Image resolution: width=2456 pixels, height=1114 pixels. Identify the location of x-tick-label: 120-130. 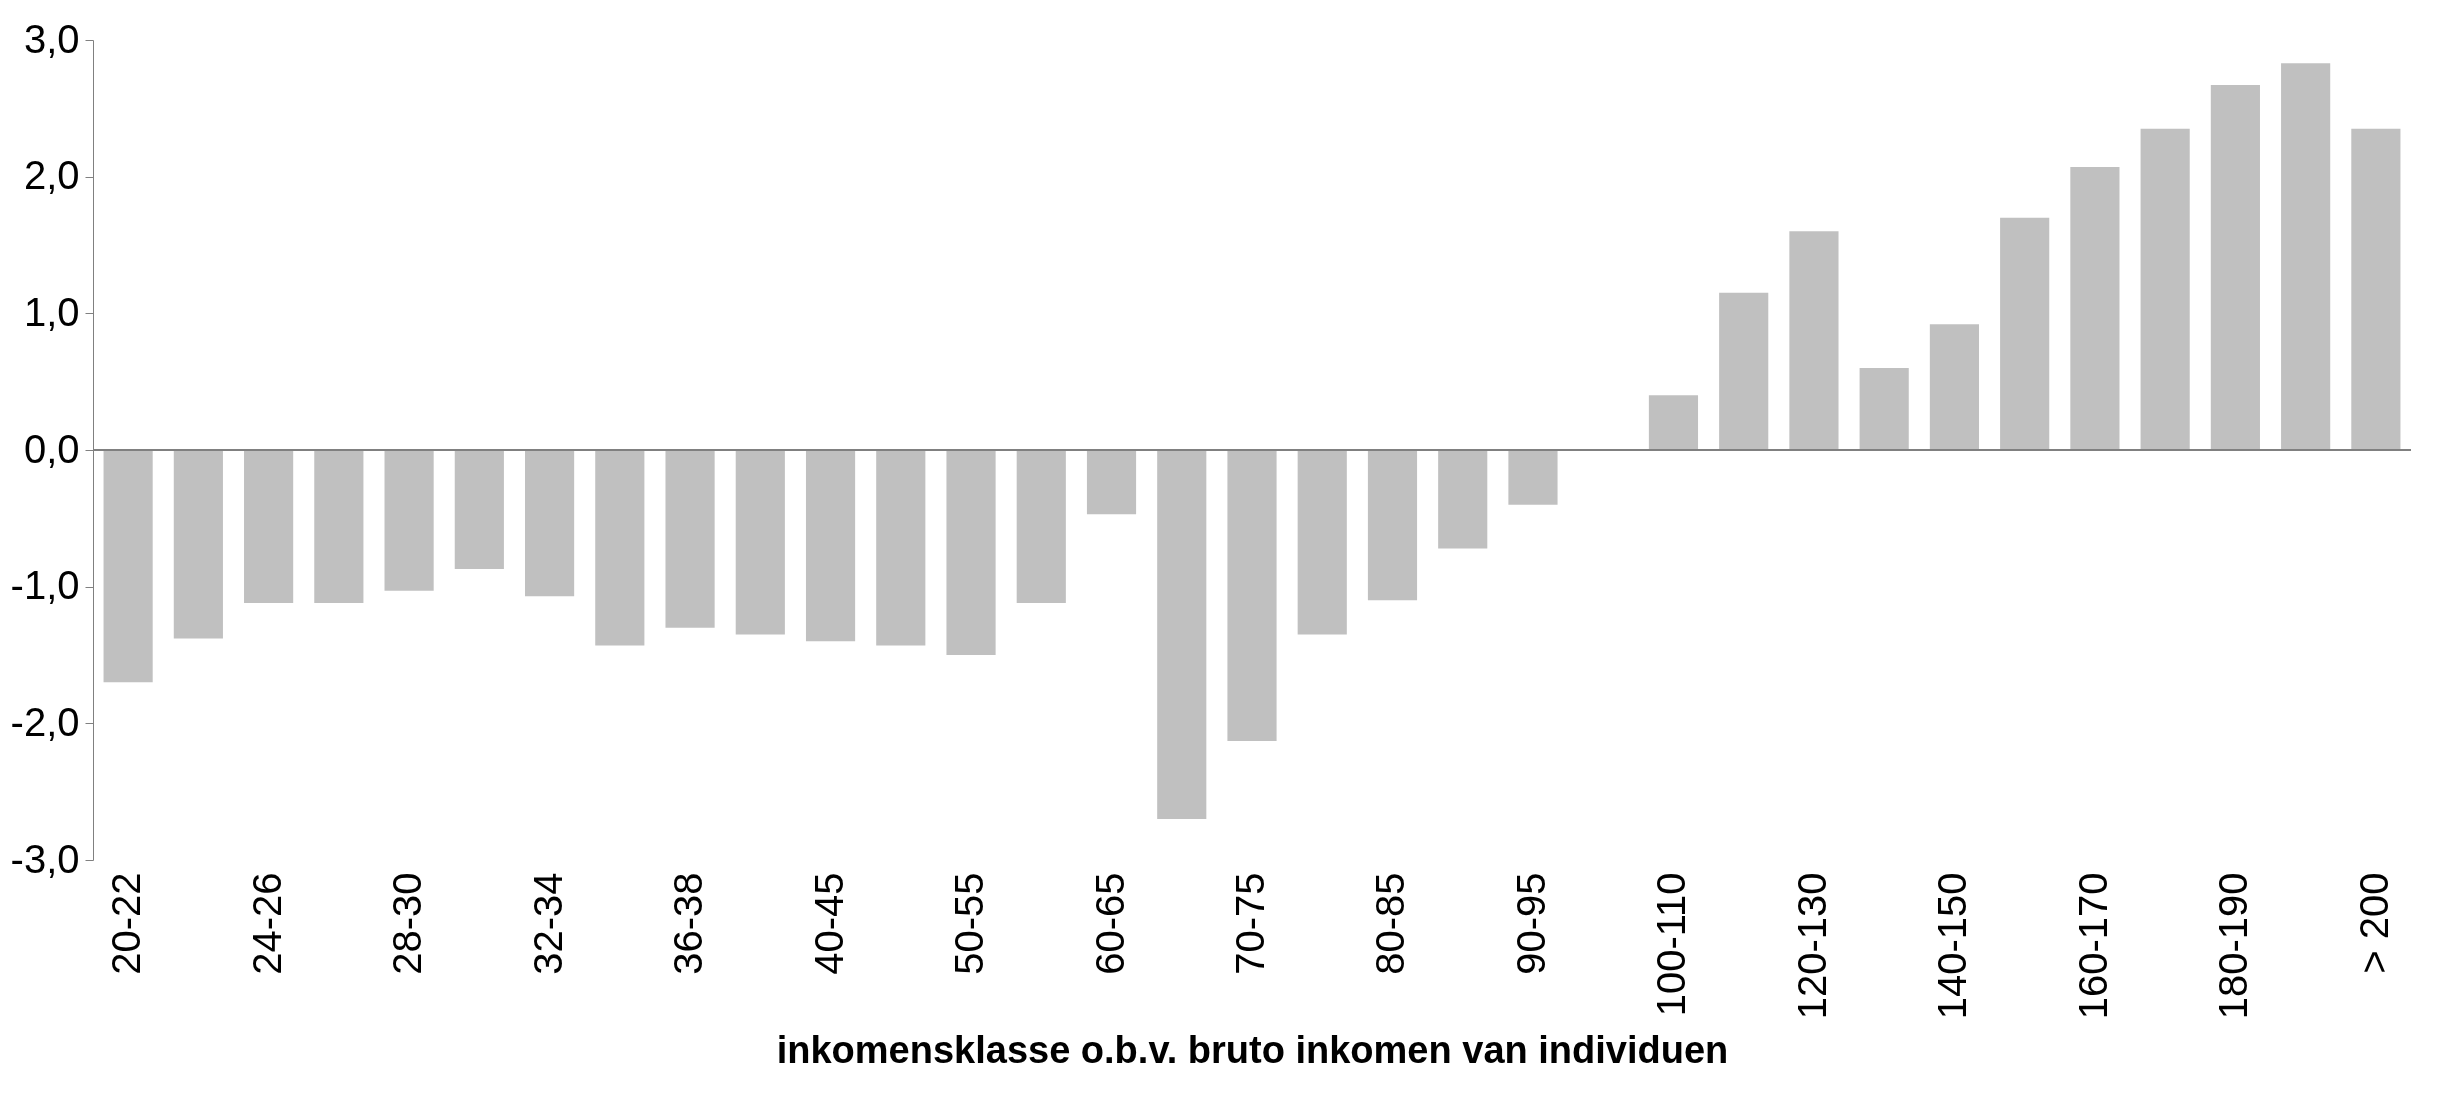
(1811, 946).